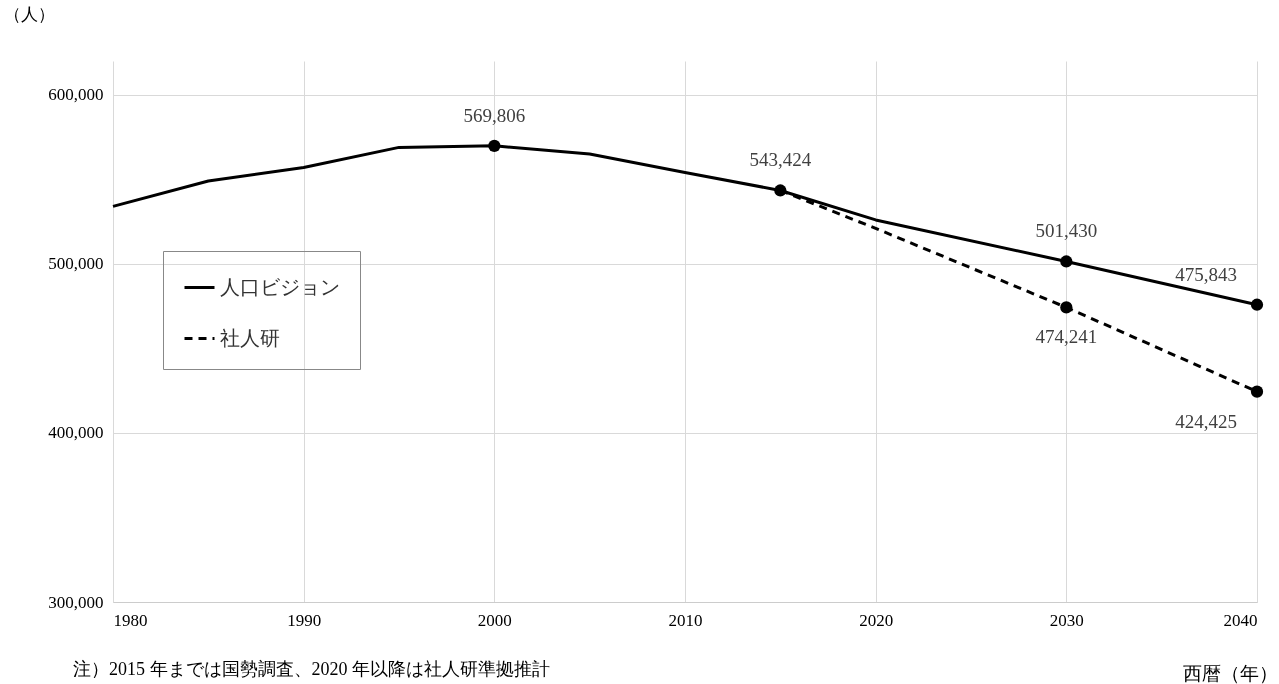 Image resolution: width=1279 pixels, height=684 pixels. Describe the element at coordinates (1230, 673) in the screenshot. I see `x-axis-title: 西暦（年）` at that location.